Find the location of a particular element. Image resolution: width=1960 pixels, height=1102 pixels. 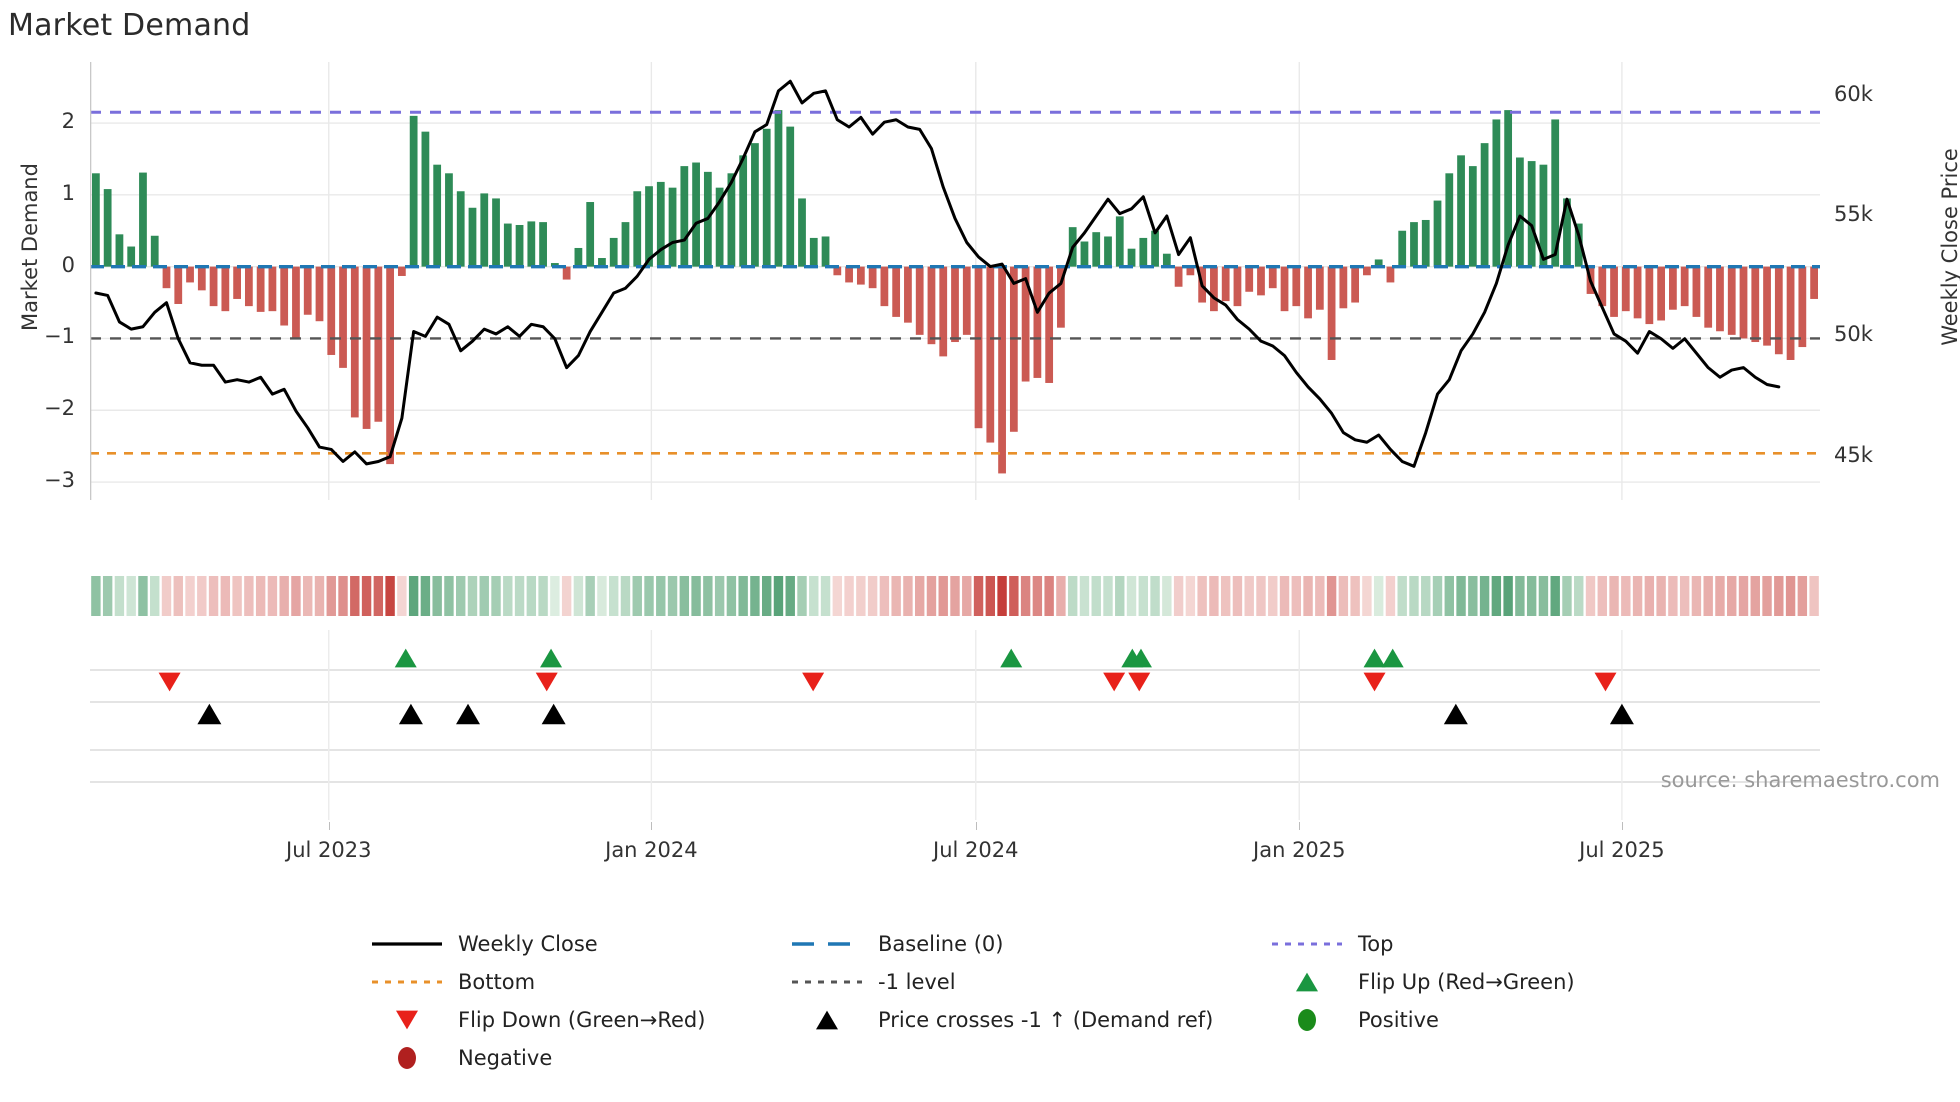

price-cross-marker is located at coordinates (553, 714).